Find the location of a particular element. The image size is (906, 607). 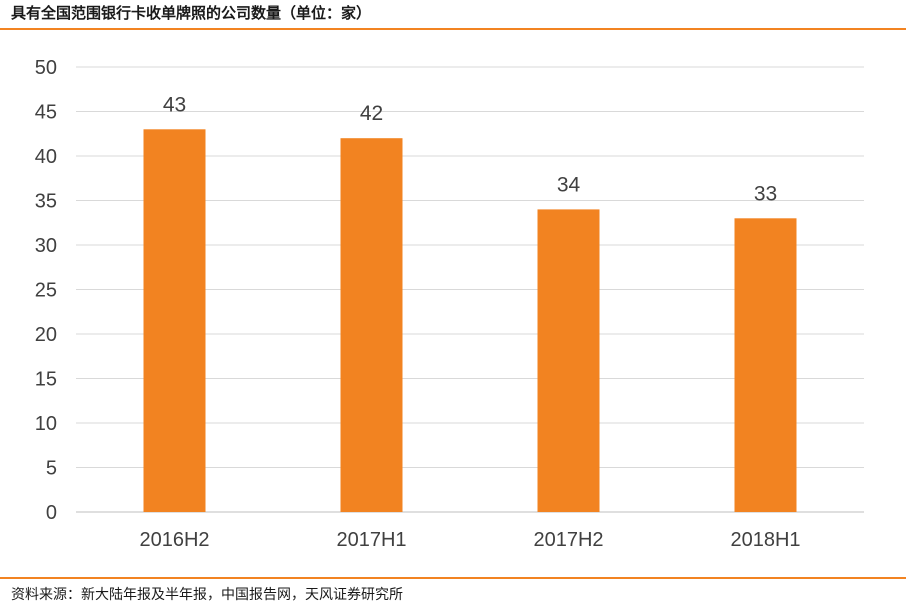

x-tick-label-2018H1: 2018H1 is located at coordinates (765, 540).